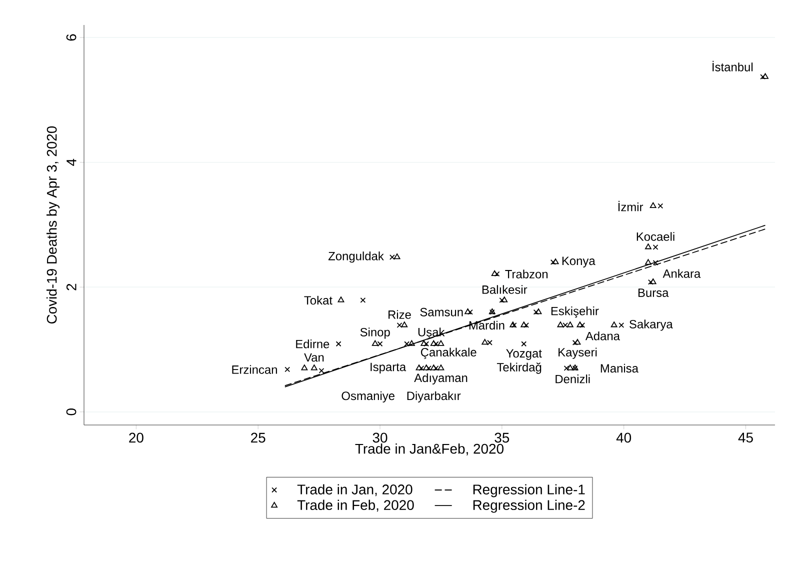 The width and height of the screenshot is (790, 576). What do you see at coordinates (631, 206) in the screenshot?
I see `annotation: İzmir` at bounding box center [631, 206].